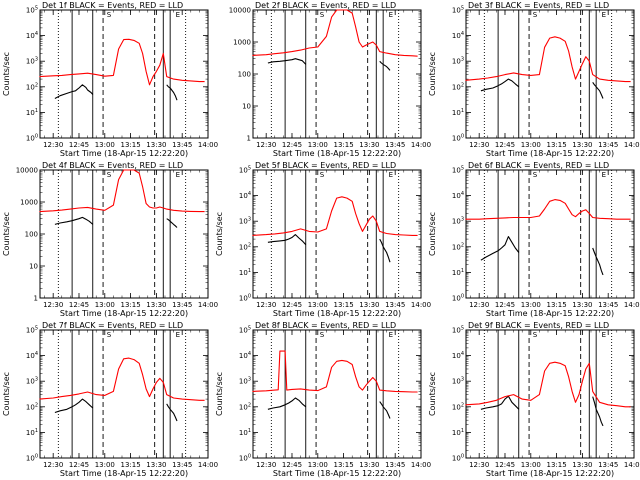  Describe the element at coordinates (538, 165) in the screenshot. I see `panel-title: Det 6f BLACK = Events, RED = LLD` at that location.